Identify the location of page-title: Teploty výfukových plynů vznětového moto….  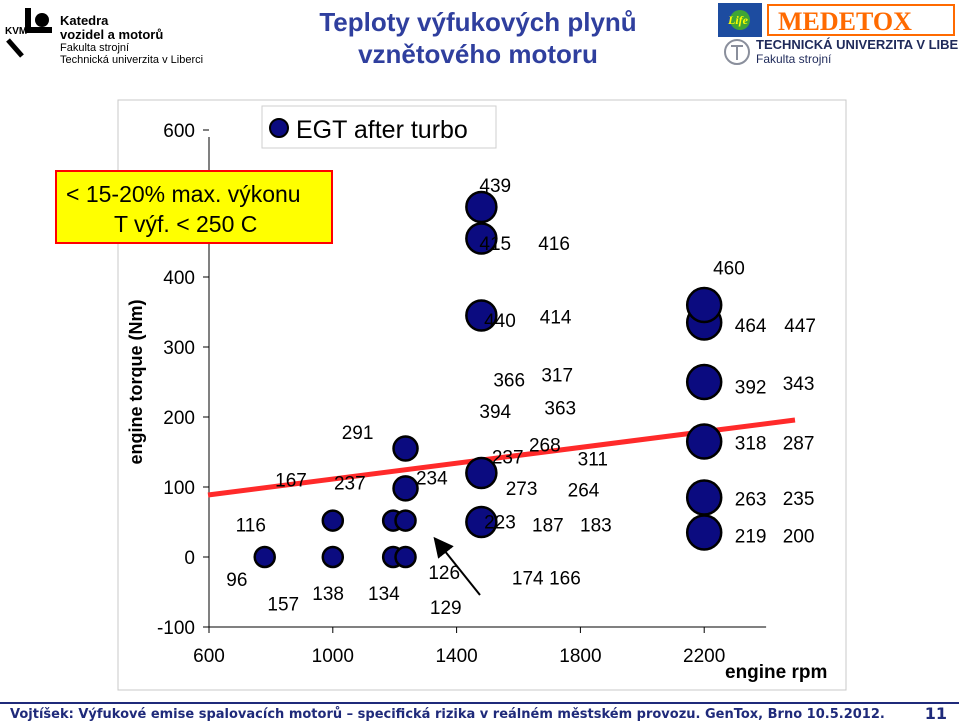
(478, 38).